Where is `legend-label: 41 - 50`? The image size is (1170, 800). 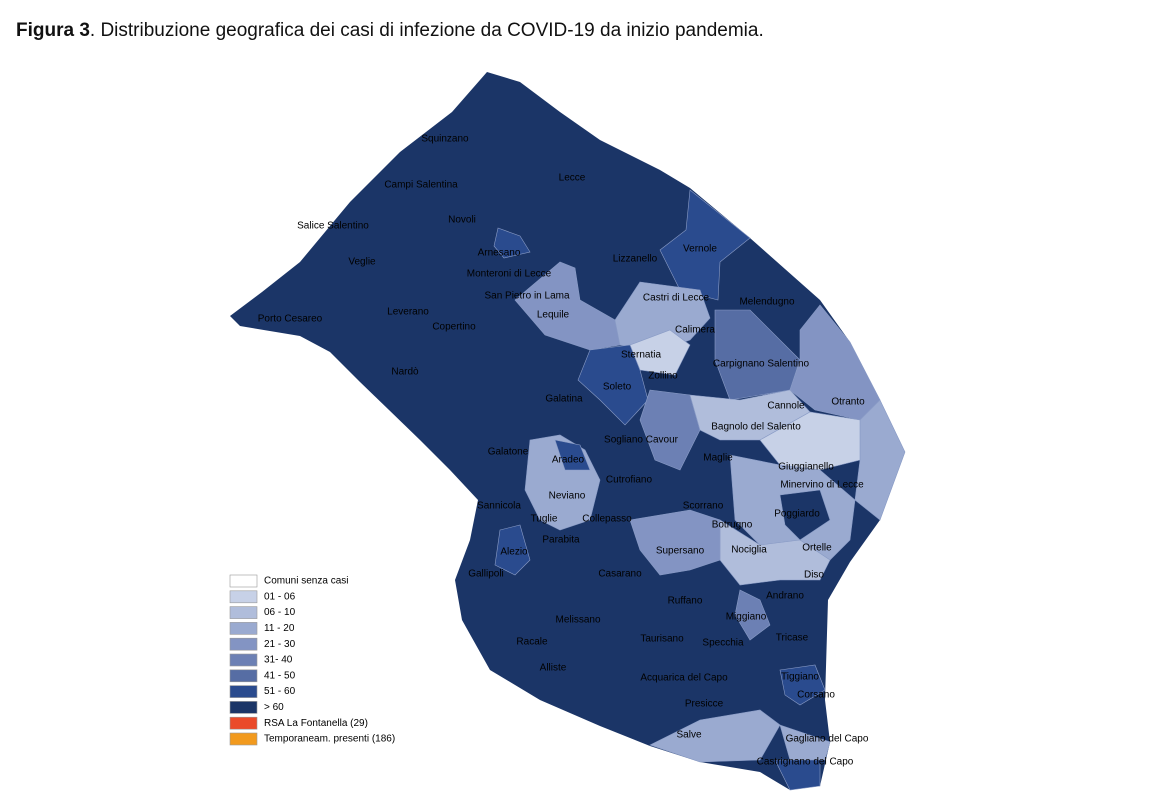 legend-label: 41 - 50 is located at coordinates (280, 675).